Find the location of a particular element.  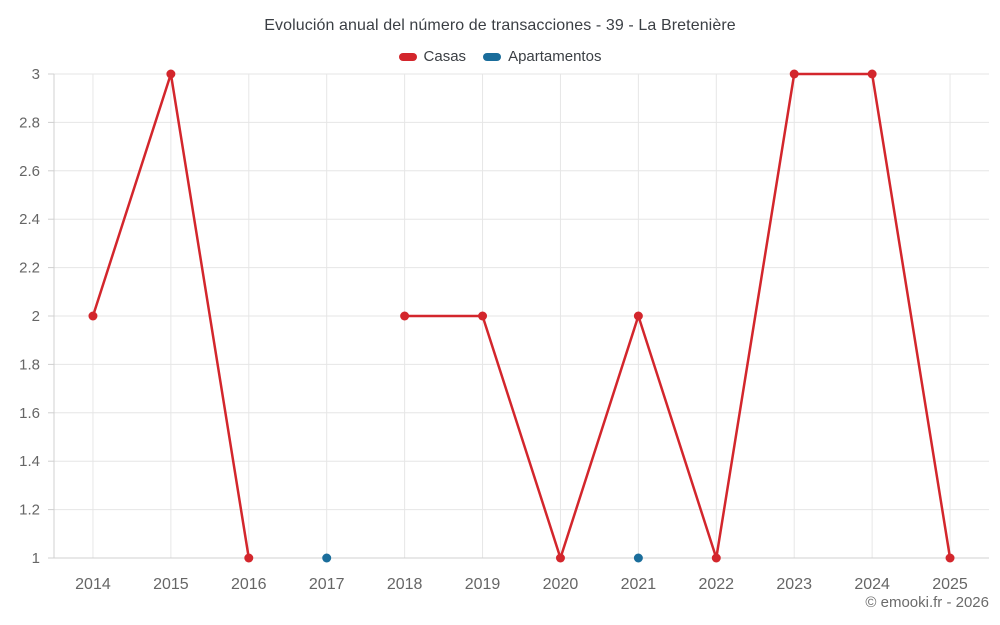

x-axis-label: 2019 is located at coordinates (483, 584).